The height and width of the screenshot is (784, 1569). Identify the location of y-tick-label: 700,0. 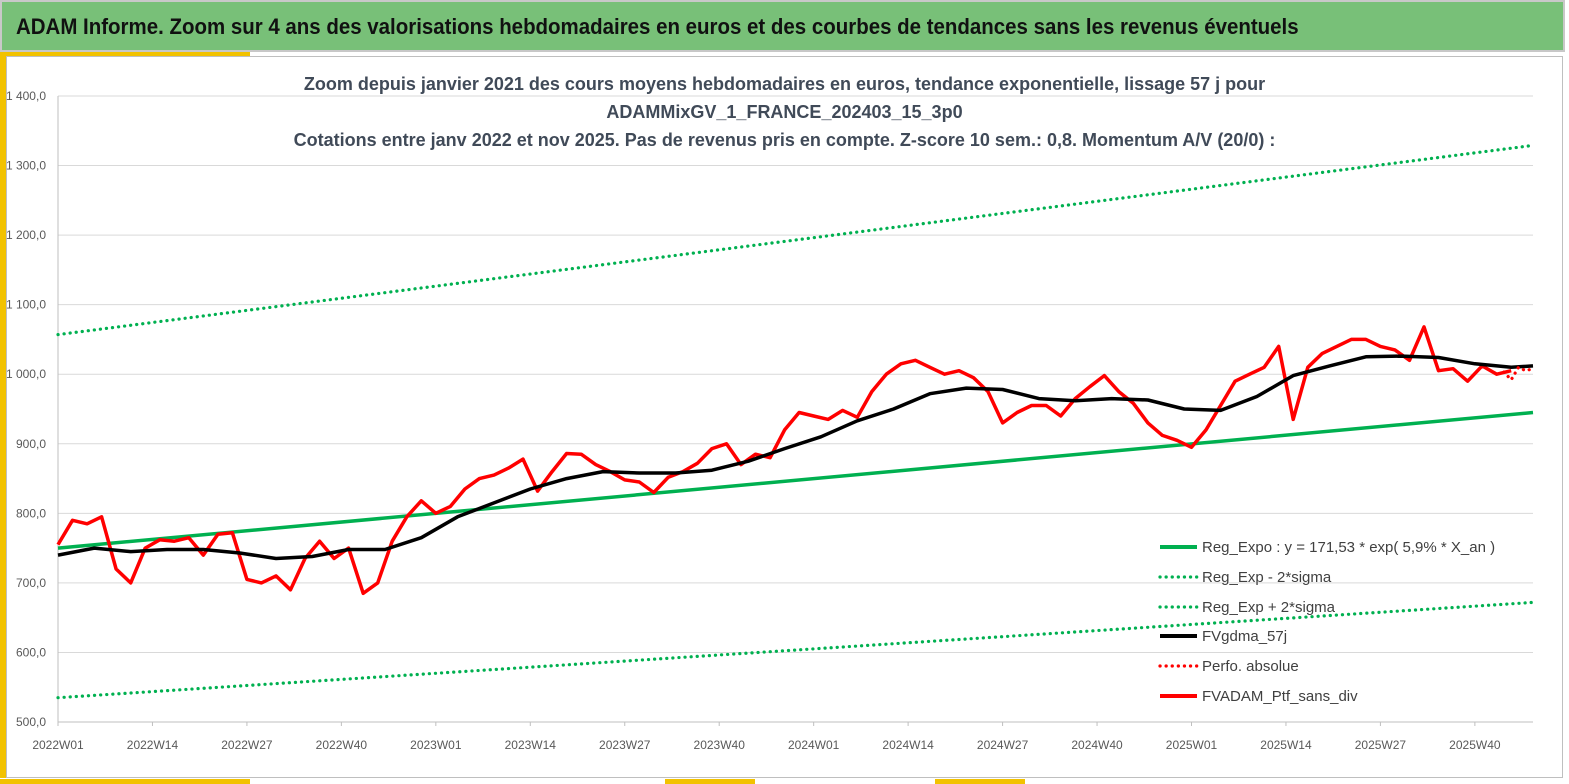
(31, 583).